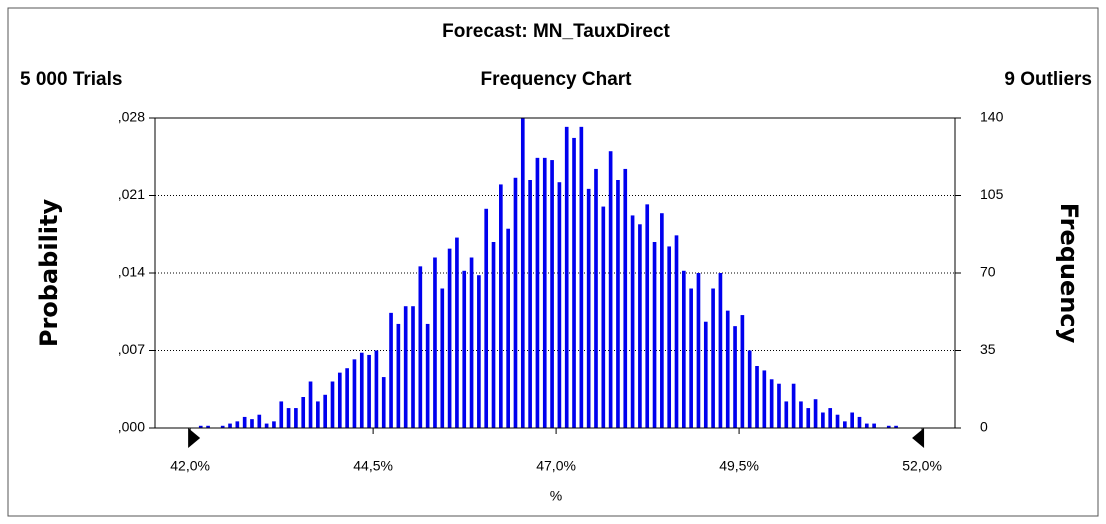 The height and width of the screenshot is (524, 1106). What do you see at coordinates (557, 79) in the screenshot?
I see `subtitle: Frequency Chart` at bounding box center [557, 79].